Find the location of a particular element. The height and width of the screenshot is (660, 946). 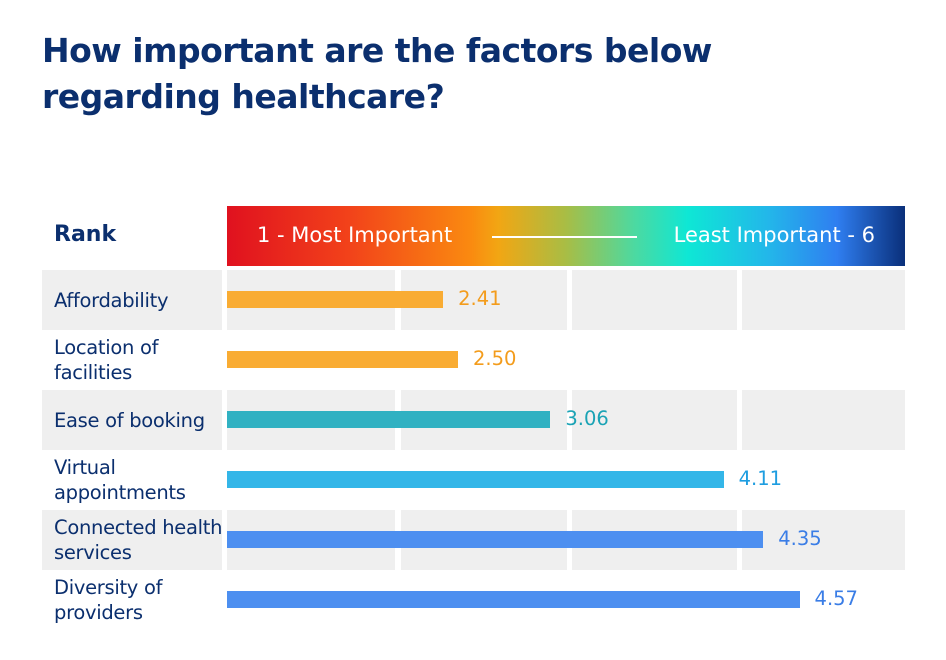

scale-connector-line is located at coordinates (564, 237).